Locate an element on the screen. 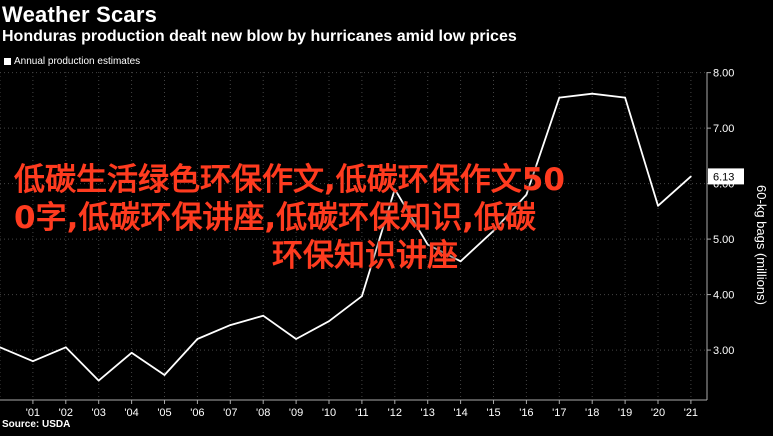 The height and width of the screenshot is (436, 773). last-value-label: 6.13 is located at coordinates (723, 177).